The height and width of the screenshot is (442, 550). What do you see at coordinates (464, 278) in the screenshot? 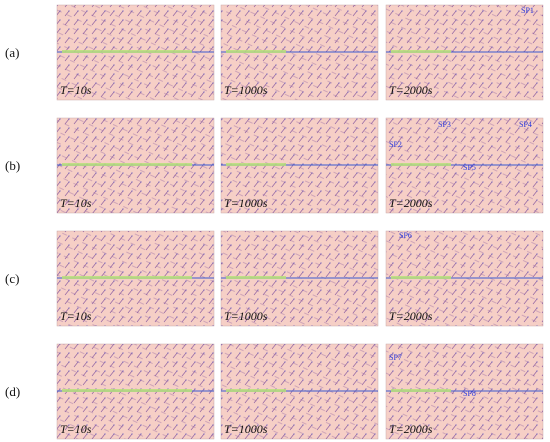
I see `panel: T=2000s SP6` at bounding box center [464, 278].